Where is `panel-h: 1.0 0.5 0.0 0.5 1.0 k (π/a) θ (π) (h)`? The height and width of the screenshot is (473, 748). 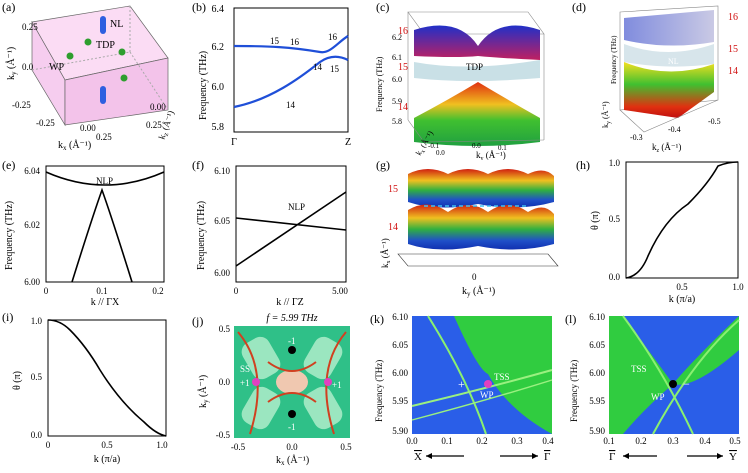
panel-h: 1.0 0.5 0.0 0.5 1.0 k (π/a) θ (π) (h) is located at coordinates (662, 233).